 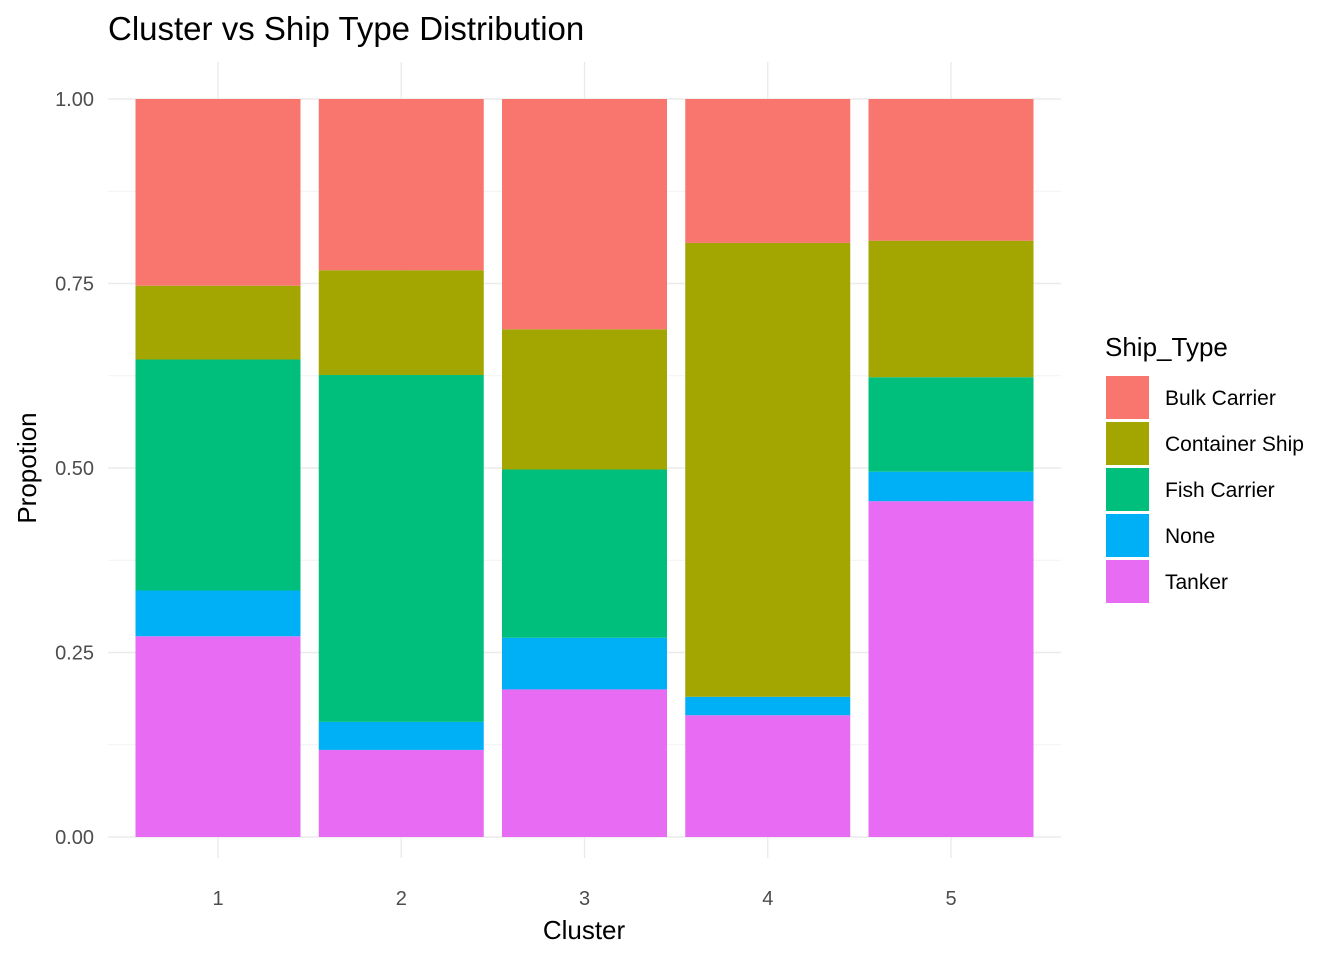 What do you see at coordinates (74, 654) in the screenshot?
I see `y-tick-label: 0.25` at bounding box center [74, 654].